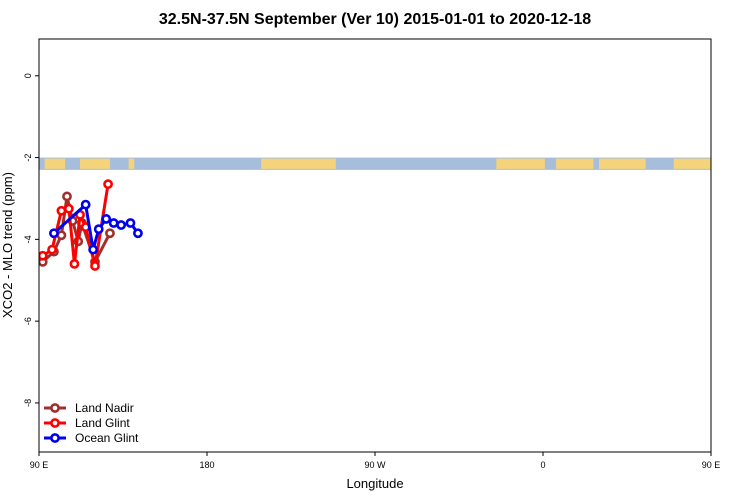  Describe the element at coordinates (375, 465) in the screenshot. I see `x-tick-label: 90 W` at that location.